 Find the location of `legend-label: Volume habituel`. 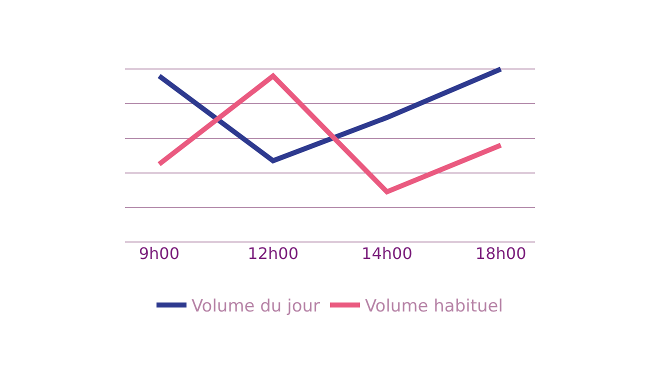

legend-label: Volume habituel is located at coordinates (434, 306).